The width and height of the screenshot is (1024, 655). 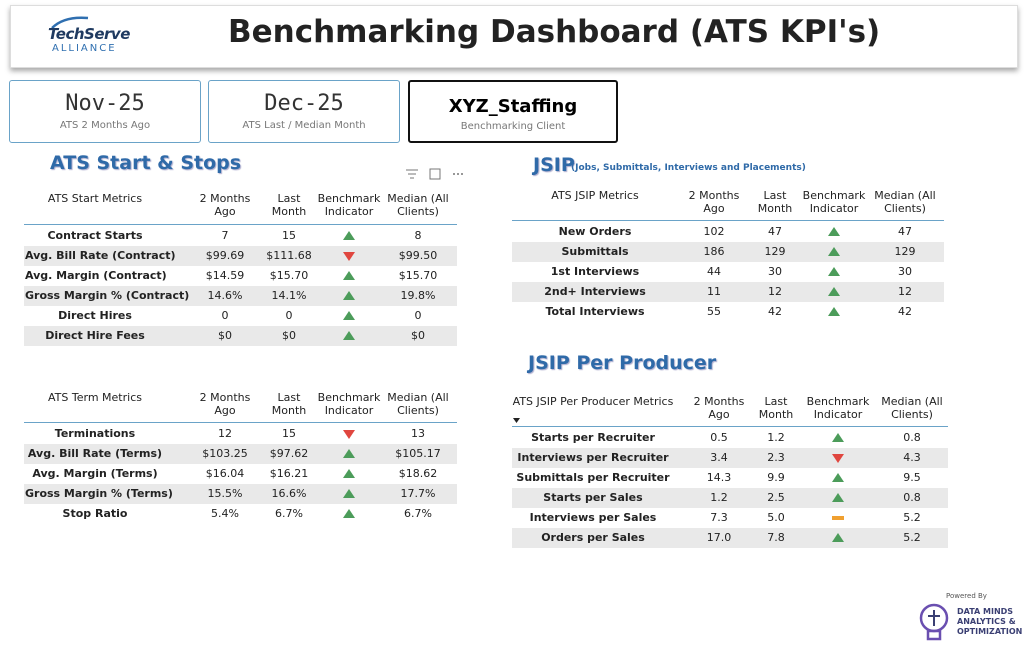 What do you see at coordinates (289, 453) in the screenshot?
I see `row-value: $97.62` at bounding box center [289, 453].